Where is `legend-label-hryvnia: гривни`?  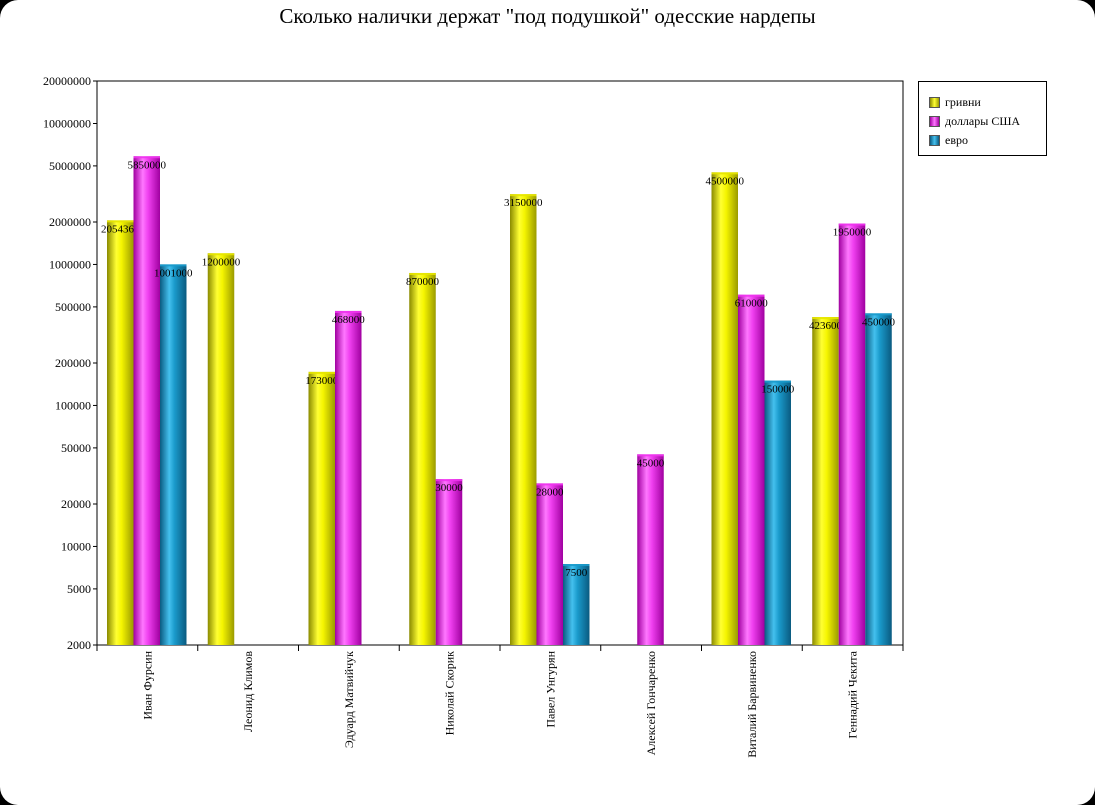 legend-label-hryvnia: гривни is located at coordinates (963, 101).